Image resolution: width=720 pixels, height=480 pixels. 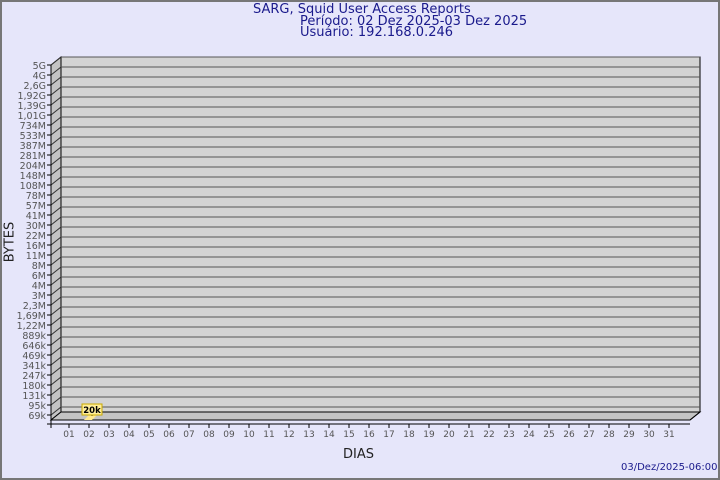 I want to click on y-tick-label: 734M, so click(x=33, y=126).